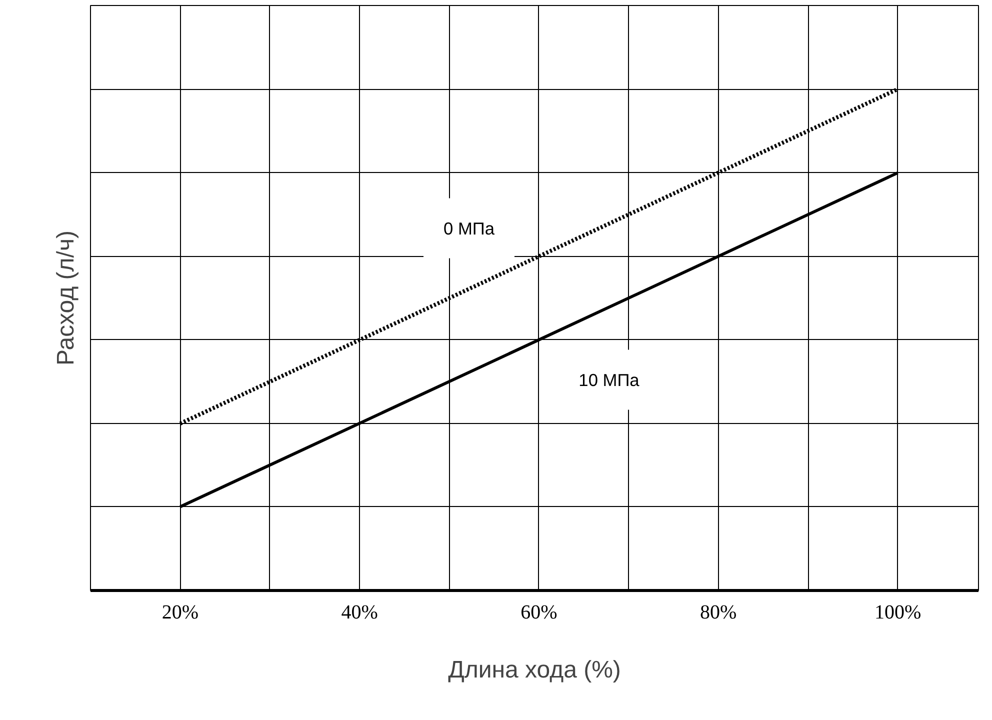 The height and width of the screenshot is (720, 992). Describe the element at coordinates (609, 380) in the screenshot. I see `text: 10 МПа` at that location.